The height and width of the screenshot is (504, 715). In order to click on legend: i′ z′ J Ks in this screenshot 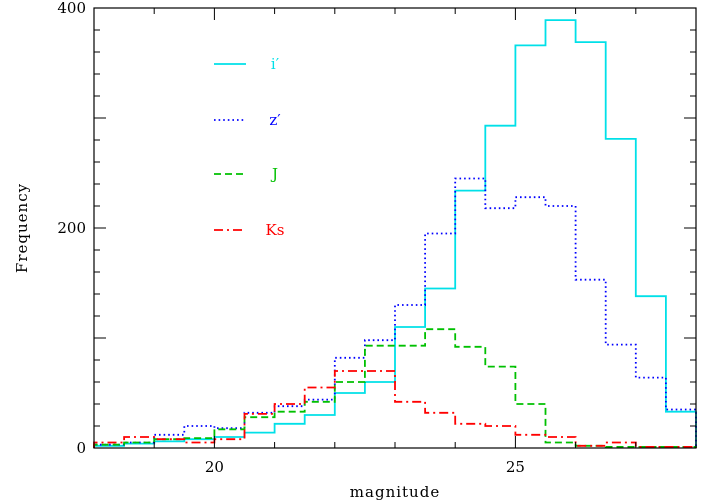, I will do `click(249, 147)`.